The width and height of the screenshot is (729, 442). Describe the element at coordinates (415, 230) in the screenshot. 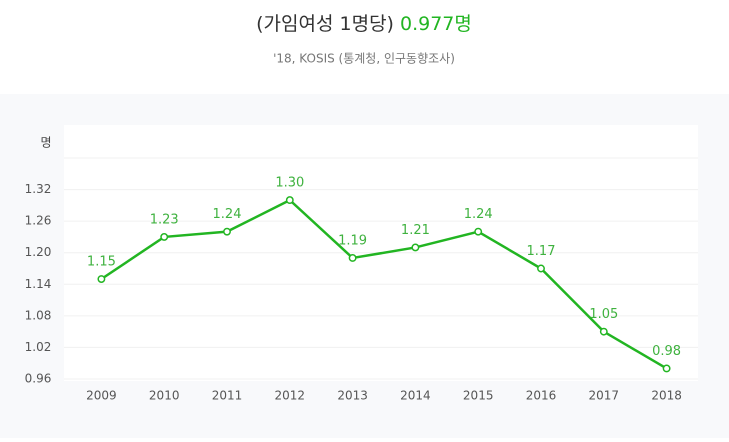

I see `value-label: 1.21` at that location.